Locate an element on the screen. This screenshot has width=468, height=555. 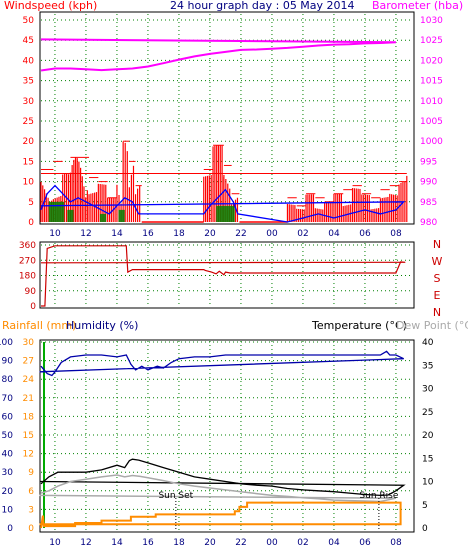
dir-panel-frame is located at coordinates (227, 275).